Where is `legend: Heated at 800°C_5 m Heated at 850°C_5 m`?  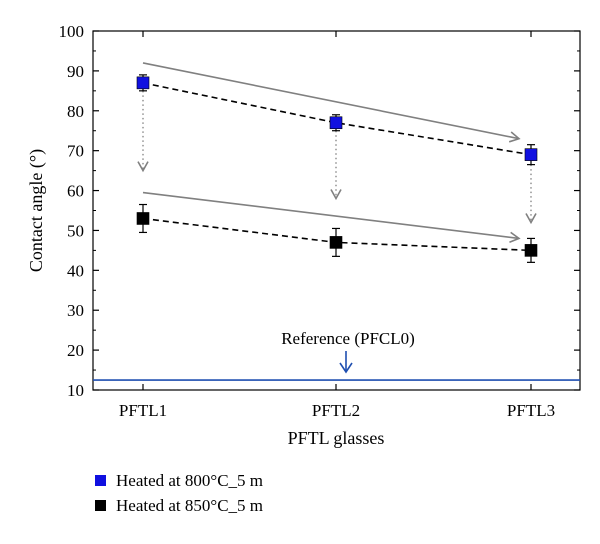
legend: Heated at 800°C_5 m Heated at 850°C_5 m is located at coordinates (179, 493).